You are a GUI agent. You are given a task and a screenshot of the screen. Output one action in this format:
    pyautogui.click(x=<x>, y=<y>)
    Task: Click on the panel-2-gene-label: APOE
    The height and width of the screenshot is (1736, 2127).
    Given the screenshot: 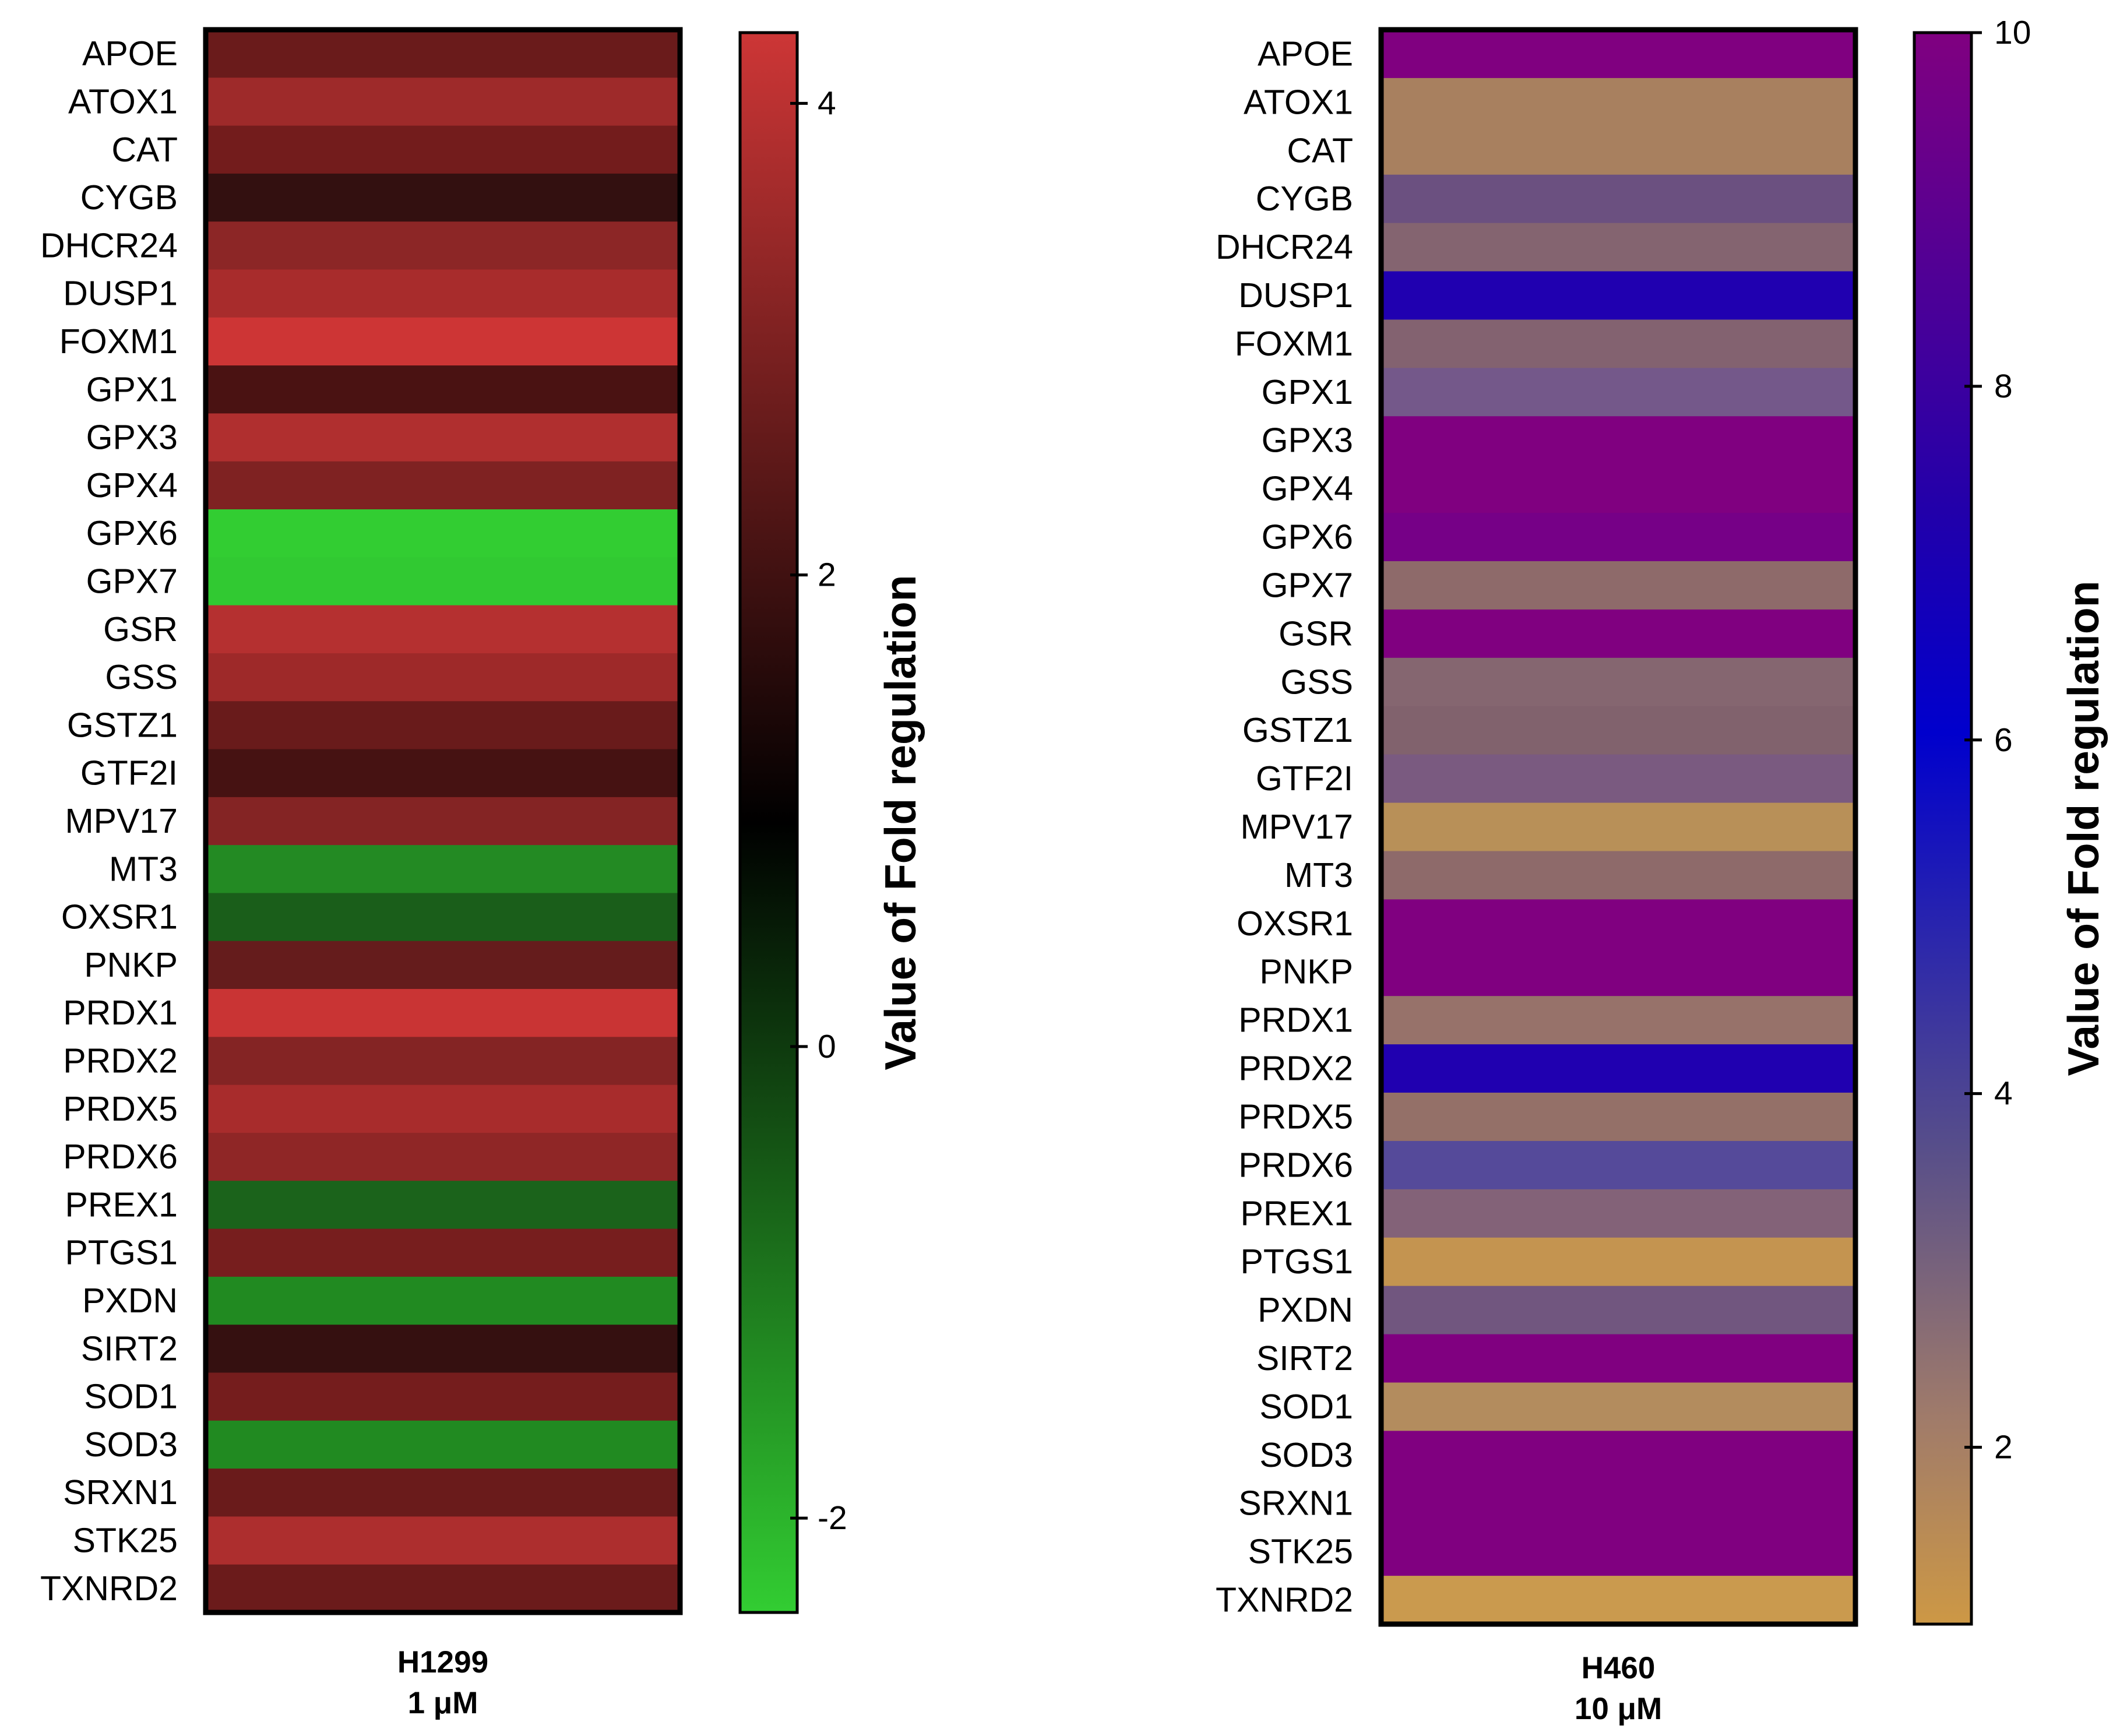 What is the action you would take?
    pyautogui.click(x=1305, y=54)
    